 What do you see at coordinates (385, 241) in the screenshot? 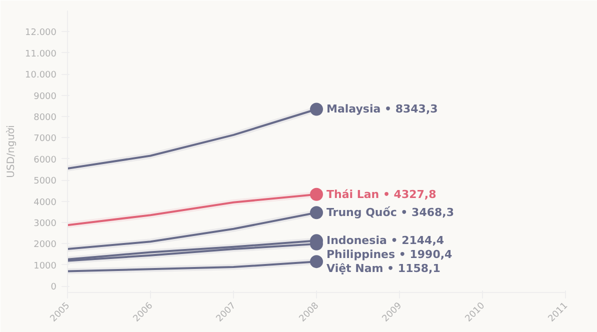
I see `text: Indonesia • 2144,4` at bounding box center [385, 241].